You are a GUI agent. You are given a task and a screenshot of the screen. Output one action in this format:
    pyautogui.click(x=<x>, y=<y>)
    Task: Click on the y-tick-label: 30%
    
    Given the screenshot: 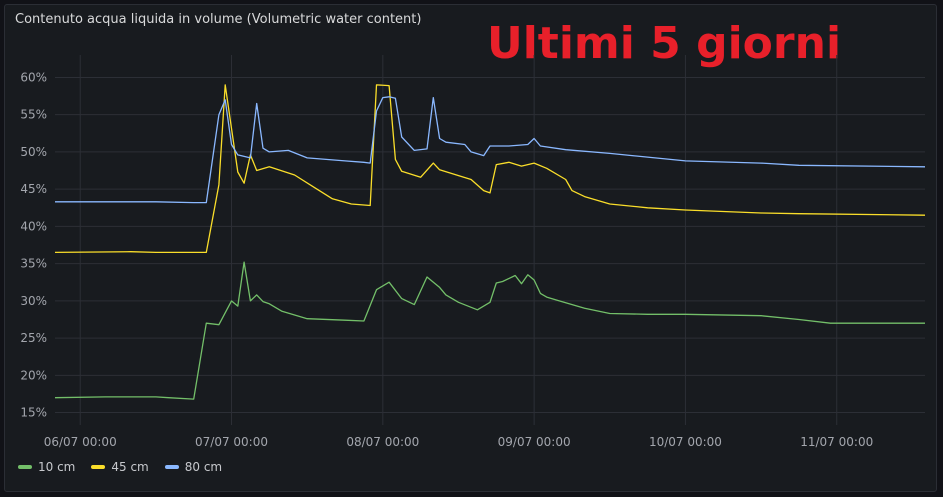 What is the action you would take?
    pyautogui.click(x=33, y=301)
    